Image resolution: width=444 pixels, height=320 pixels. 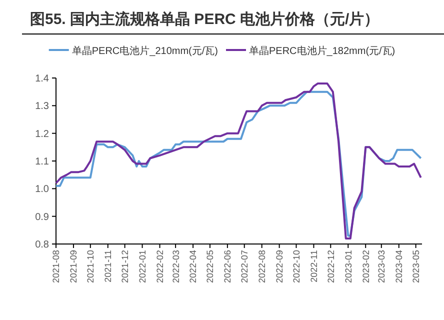 What do you see at coordinates (42, 190) in the screenshot?
I see `y-tick-label: 1.0` at bounding box center [42, 190].